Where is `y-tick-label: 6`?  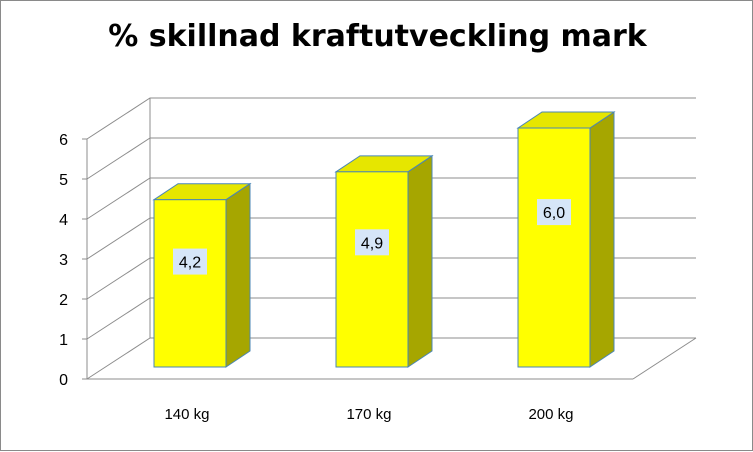 y-tick-label: 6 is located at coordinates (63, 140).